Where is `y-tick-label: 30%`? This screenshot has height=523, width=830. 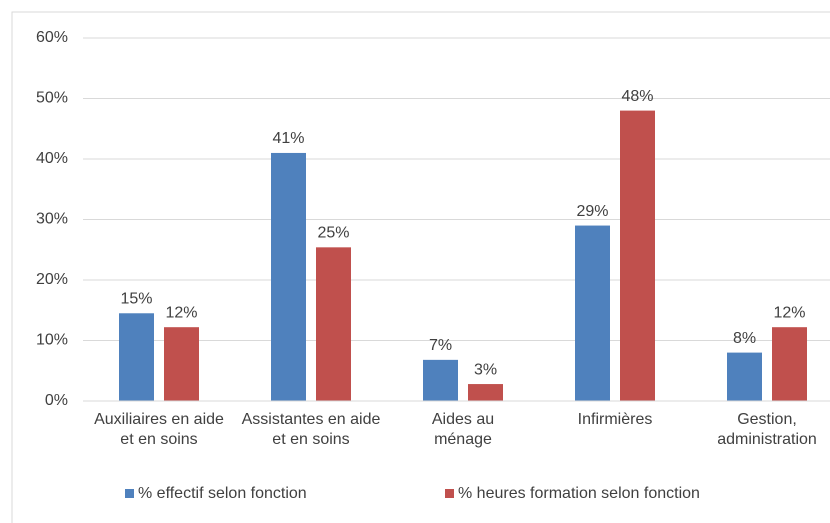
y-tick-label: 30% is located at coordinates (52, 219).